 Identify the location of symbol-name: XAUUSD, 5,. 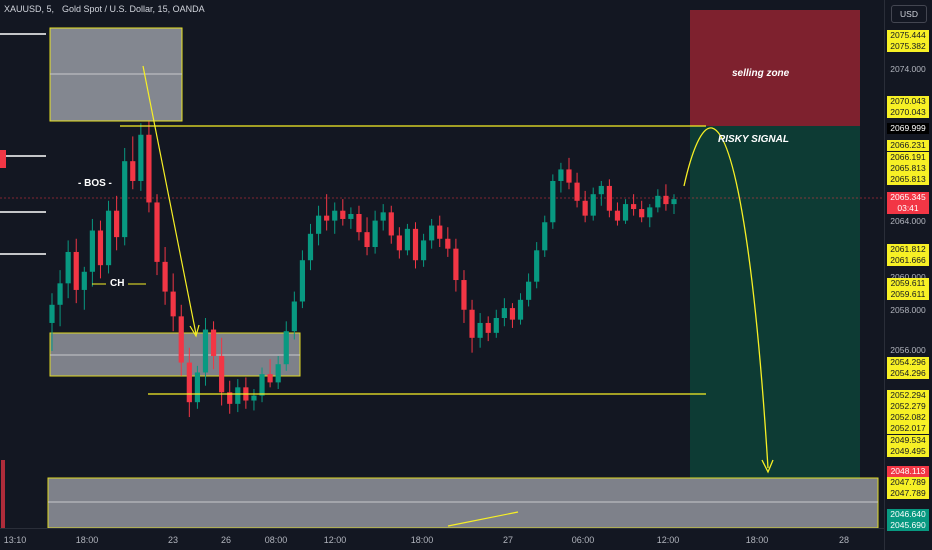
(29, 9).